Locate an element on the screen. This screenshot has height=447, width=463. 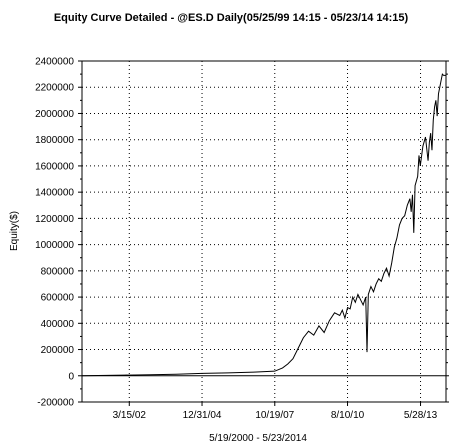
x-tick-label: 8/10/10 is located at coordinates (348, 415).